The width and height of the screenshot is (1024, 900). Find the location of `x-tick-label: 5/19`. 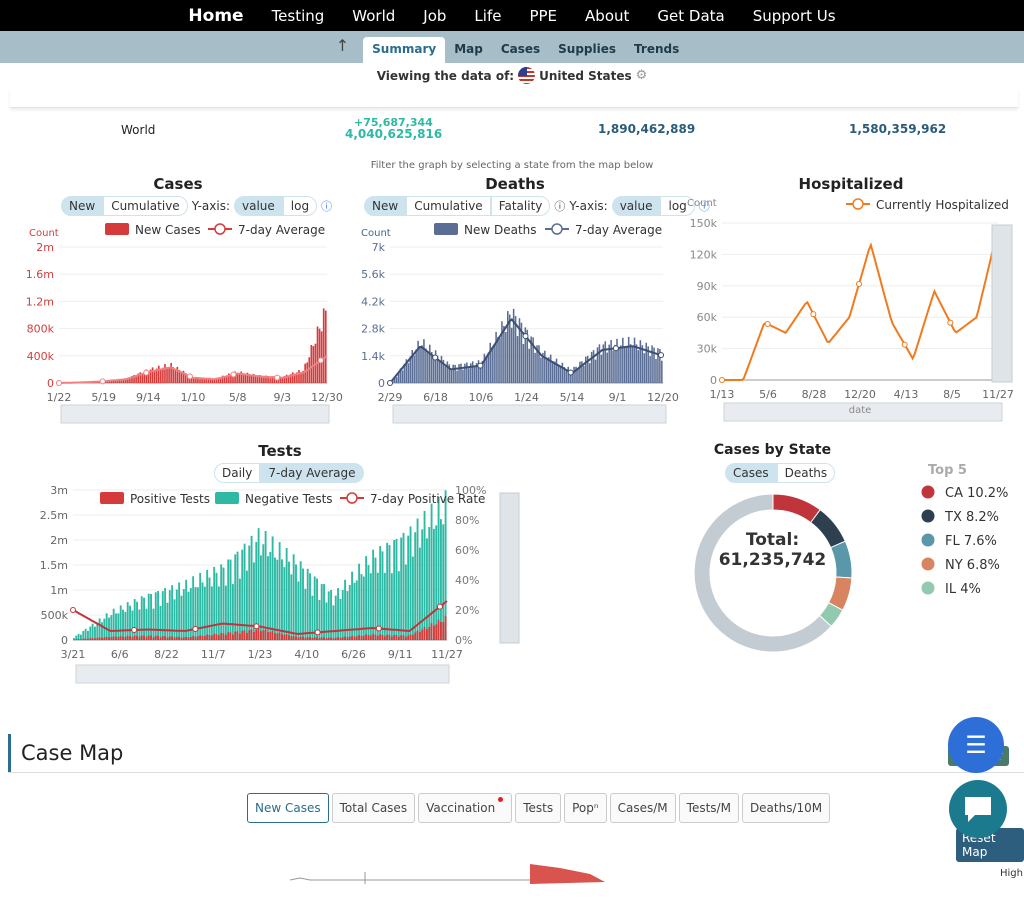

x-tick-label: 5/19 is located at coordinates (103, 397).